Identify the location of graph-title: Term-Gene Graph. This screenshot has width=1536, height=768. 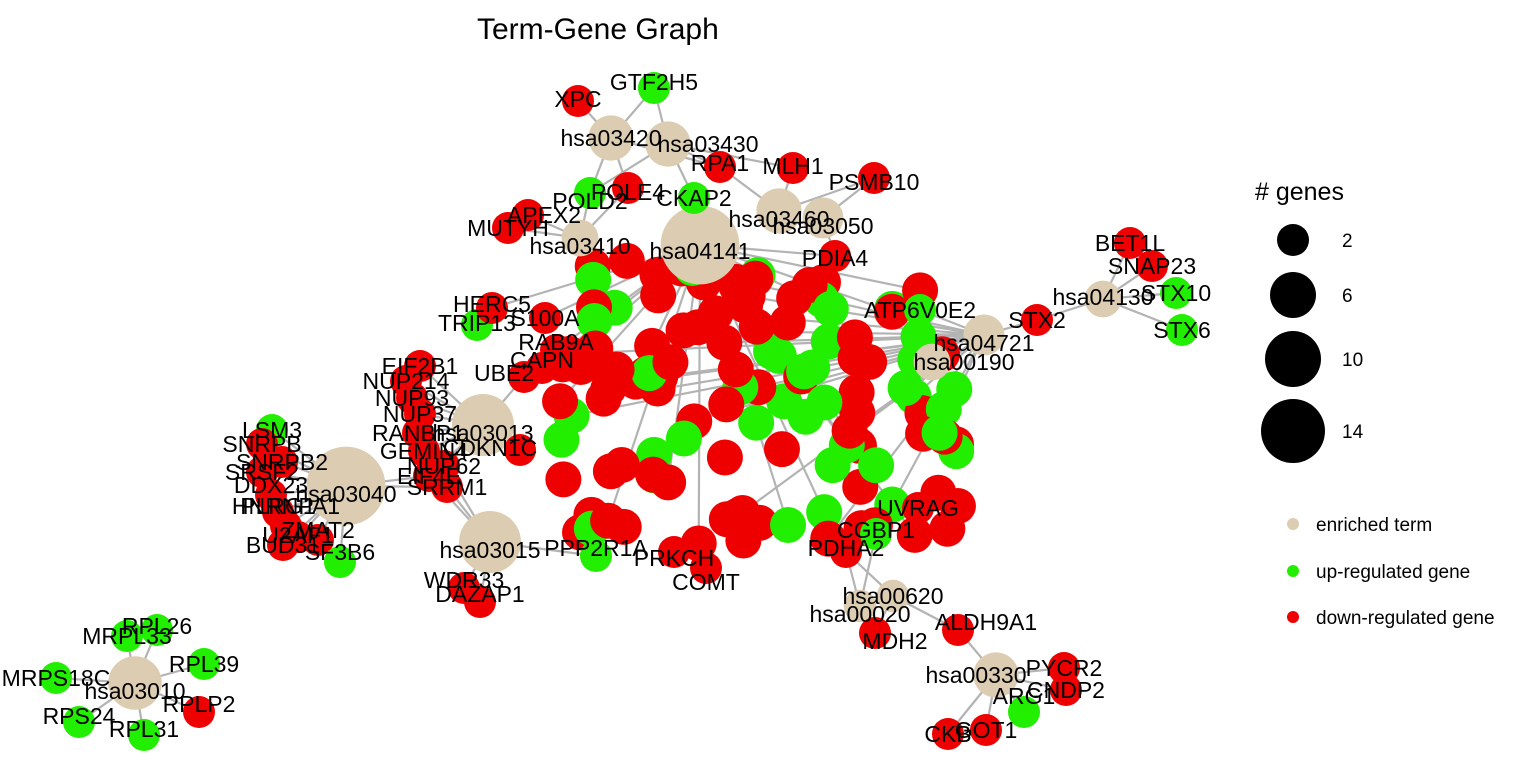
(598, 29).